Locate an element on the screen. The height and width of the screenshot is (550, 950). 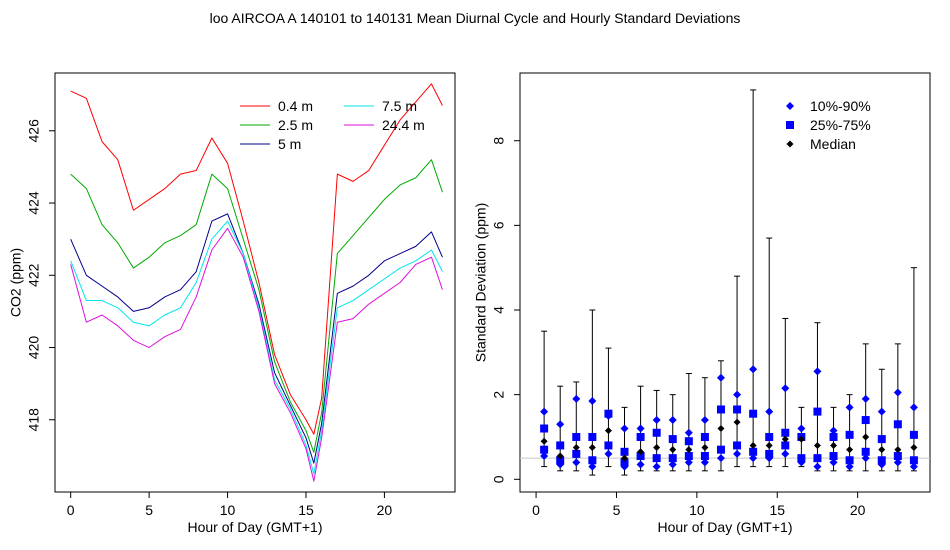
right-x-tick-label: 10 is located at coordinates (697, 510).